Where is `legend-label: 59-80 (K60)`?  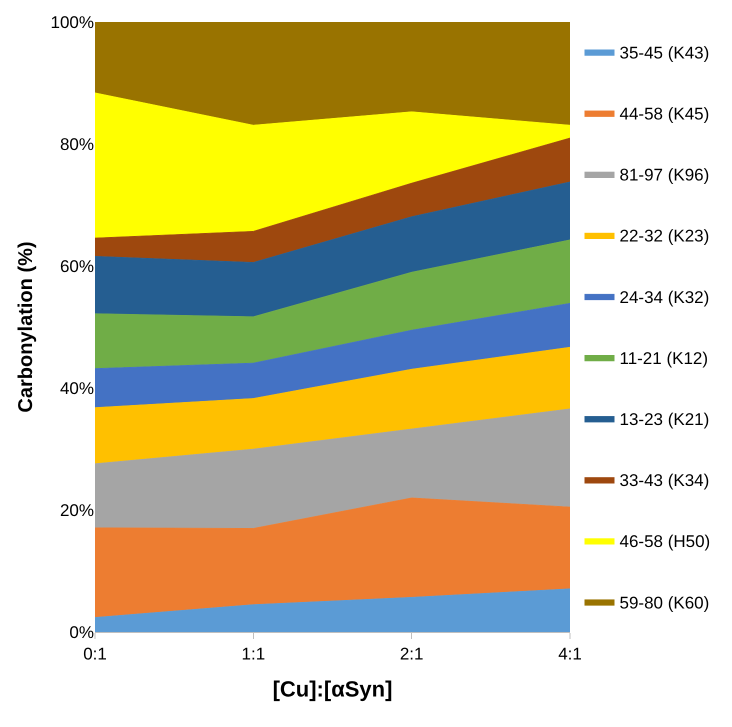
legend-label: 59-80 (K60) is located at coordinates (665, 602).